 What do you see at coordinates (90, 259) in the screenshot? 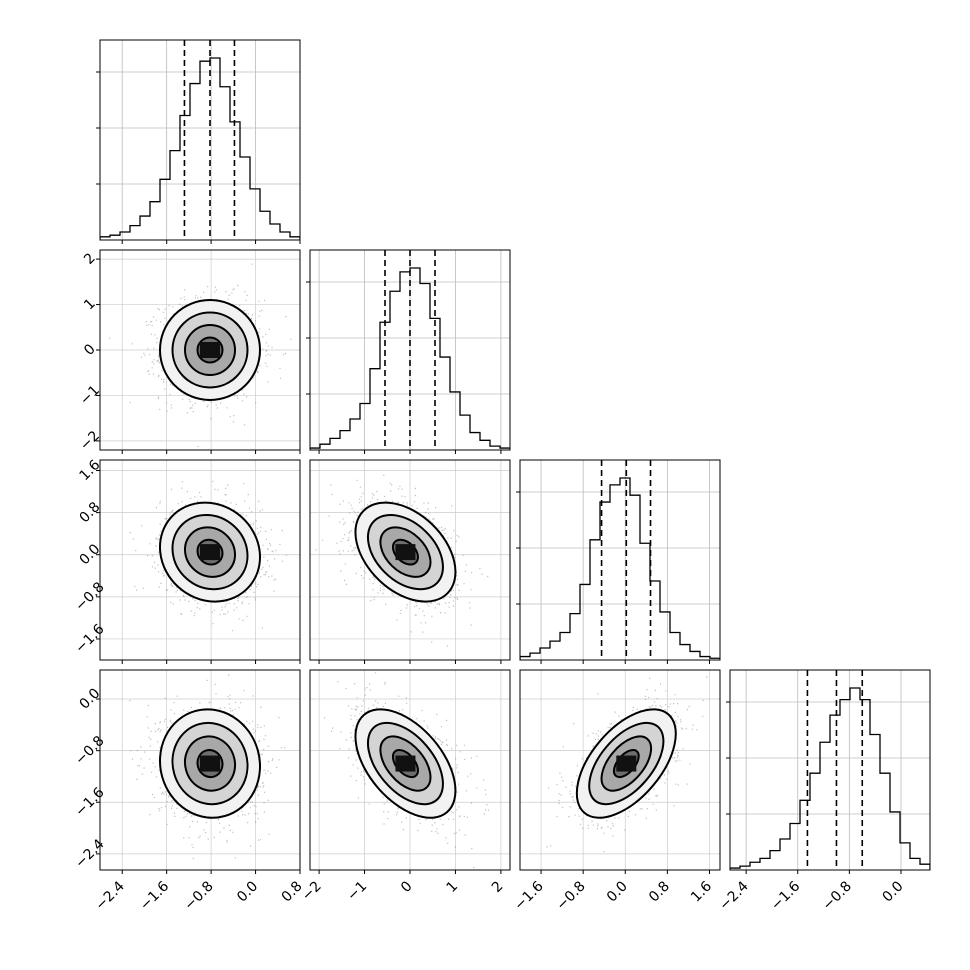
I see `y-tick-label: 2` at bounding box center [90, 259].